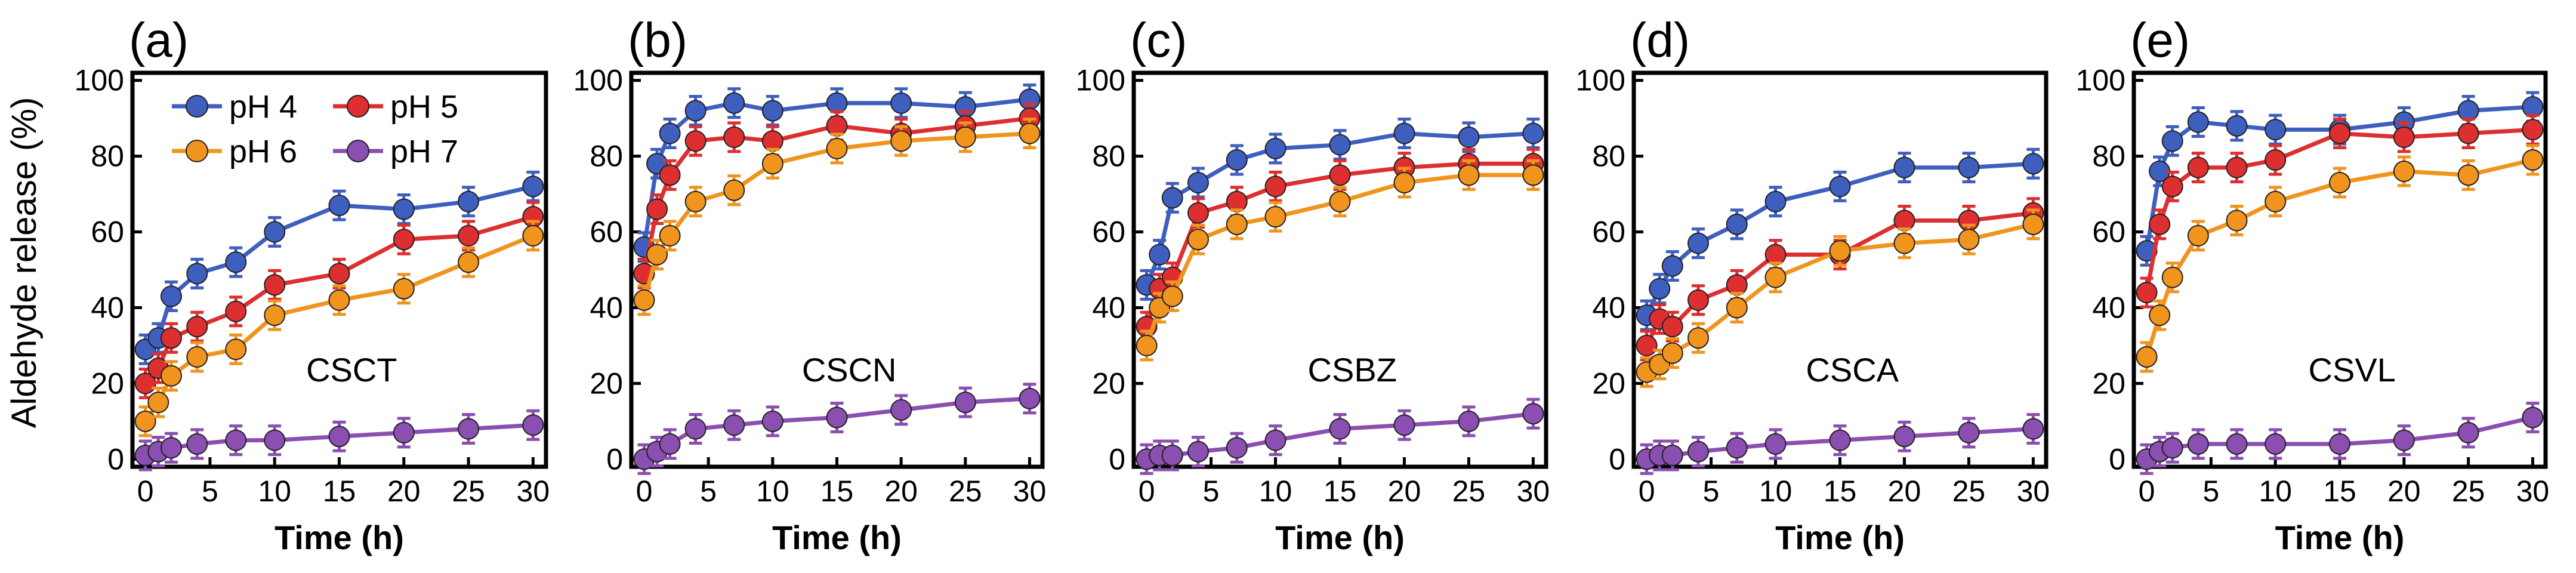 The height and width of the screenshot is (573, 2576). Describe the element at coordinates (424, 152) in the screenshot. I see `legend-label: pH 7` at that location.